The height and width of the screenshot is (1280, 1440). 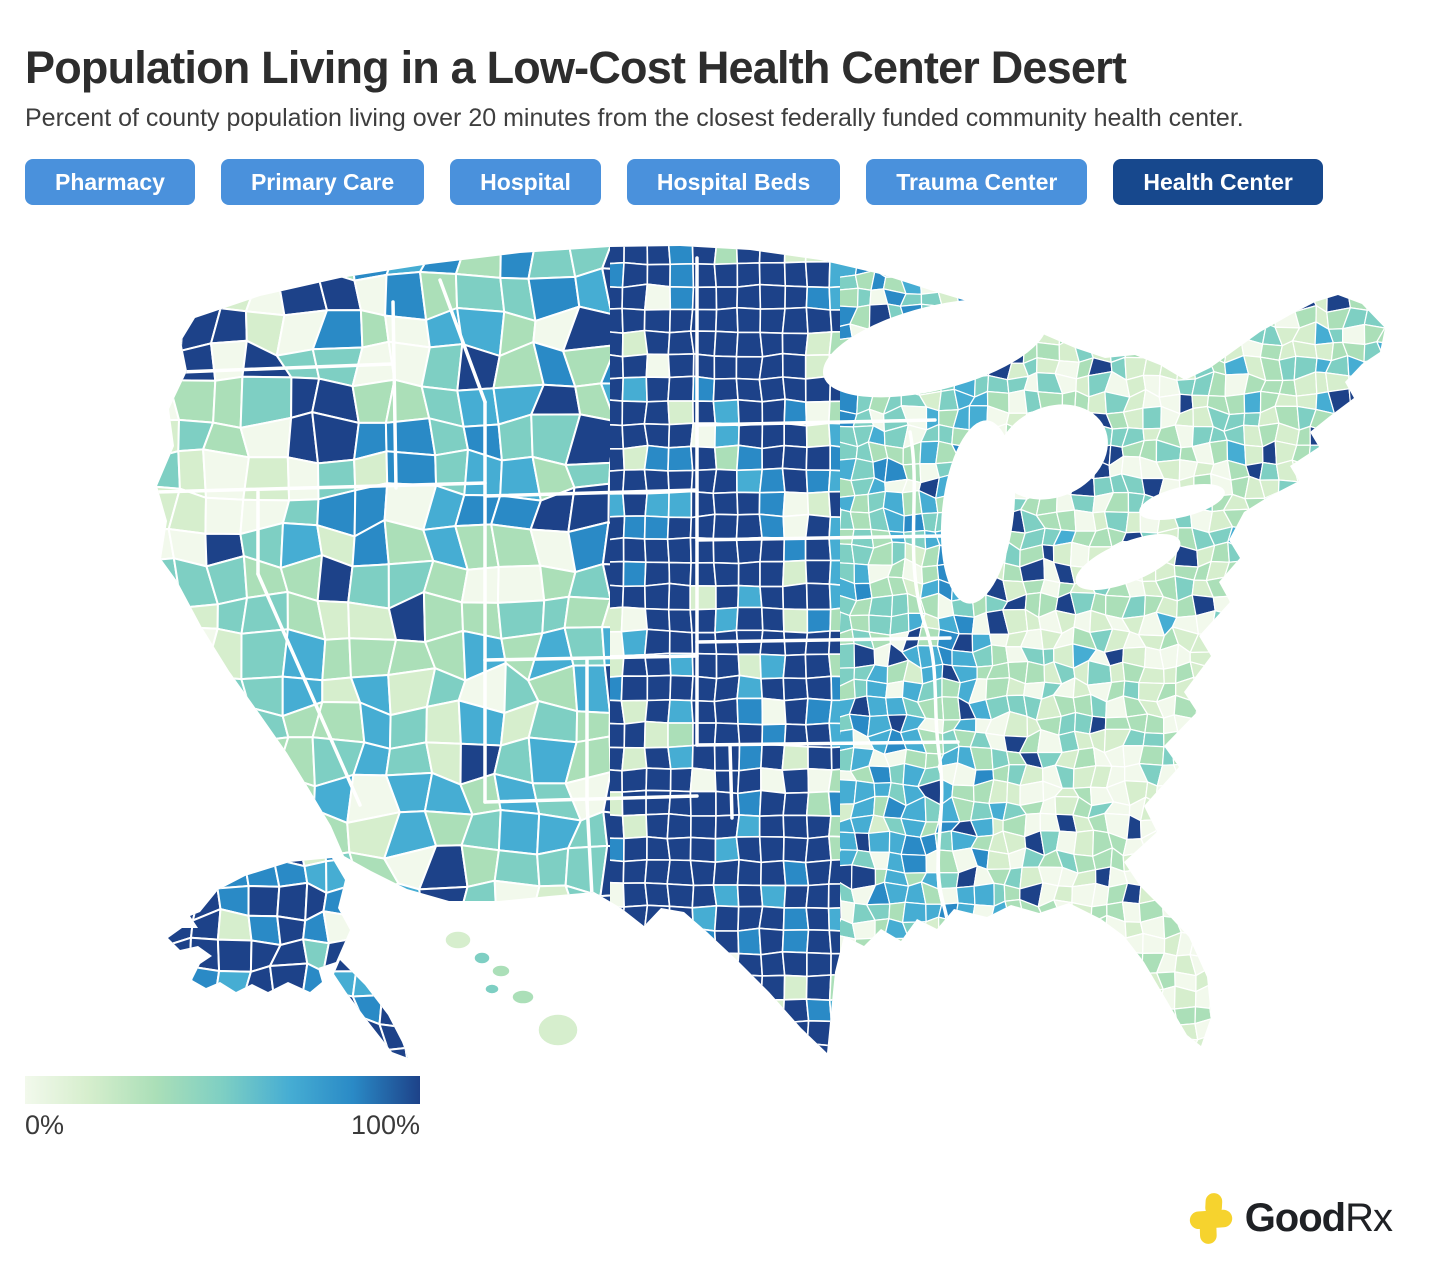 What do you see at coordinates (322, 182) in the screenshot?
I see `filter-button-primary-care: Primary Care` at bounding box center [322, 182].